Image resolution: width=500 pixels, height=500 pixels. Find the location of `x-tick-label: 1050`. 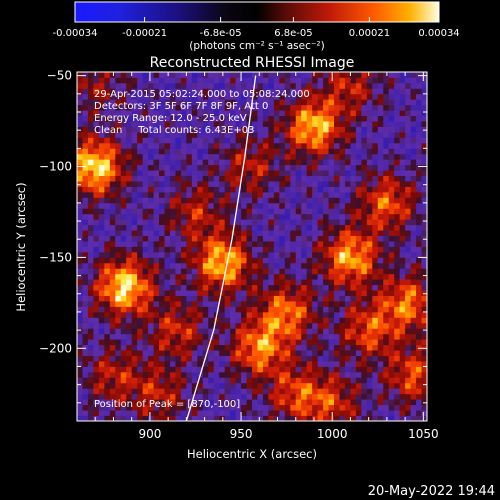

x-tick-label: 1050 is located at coordinates (423, 434).